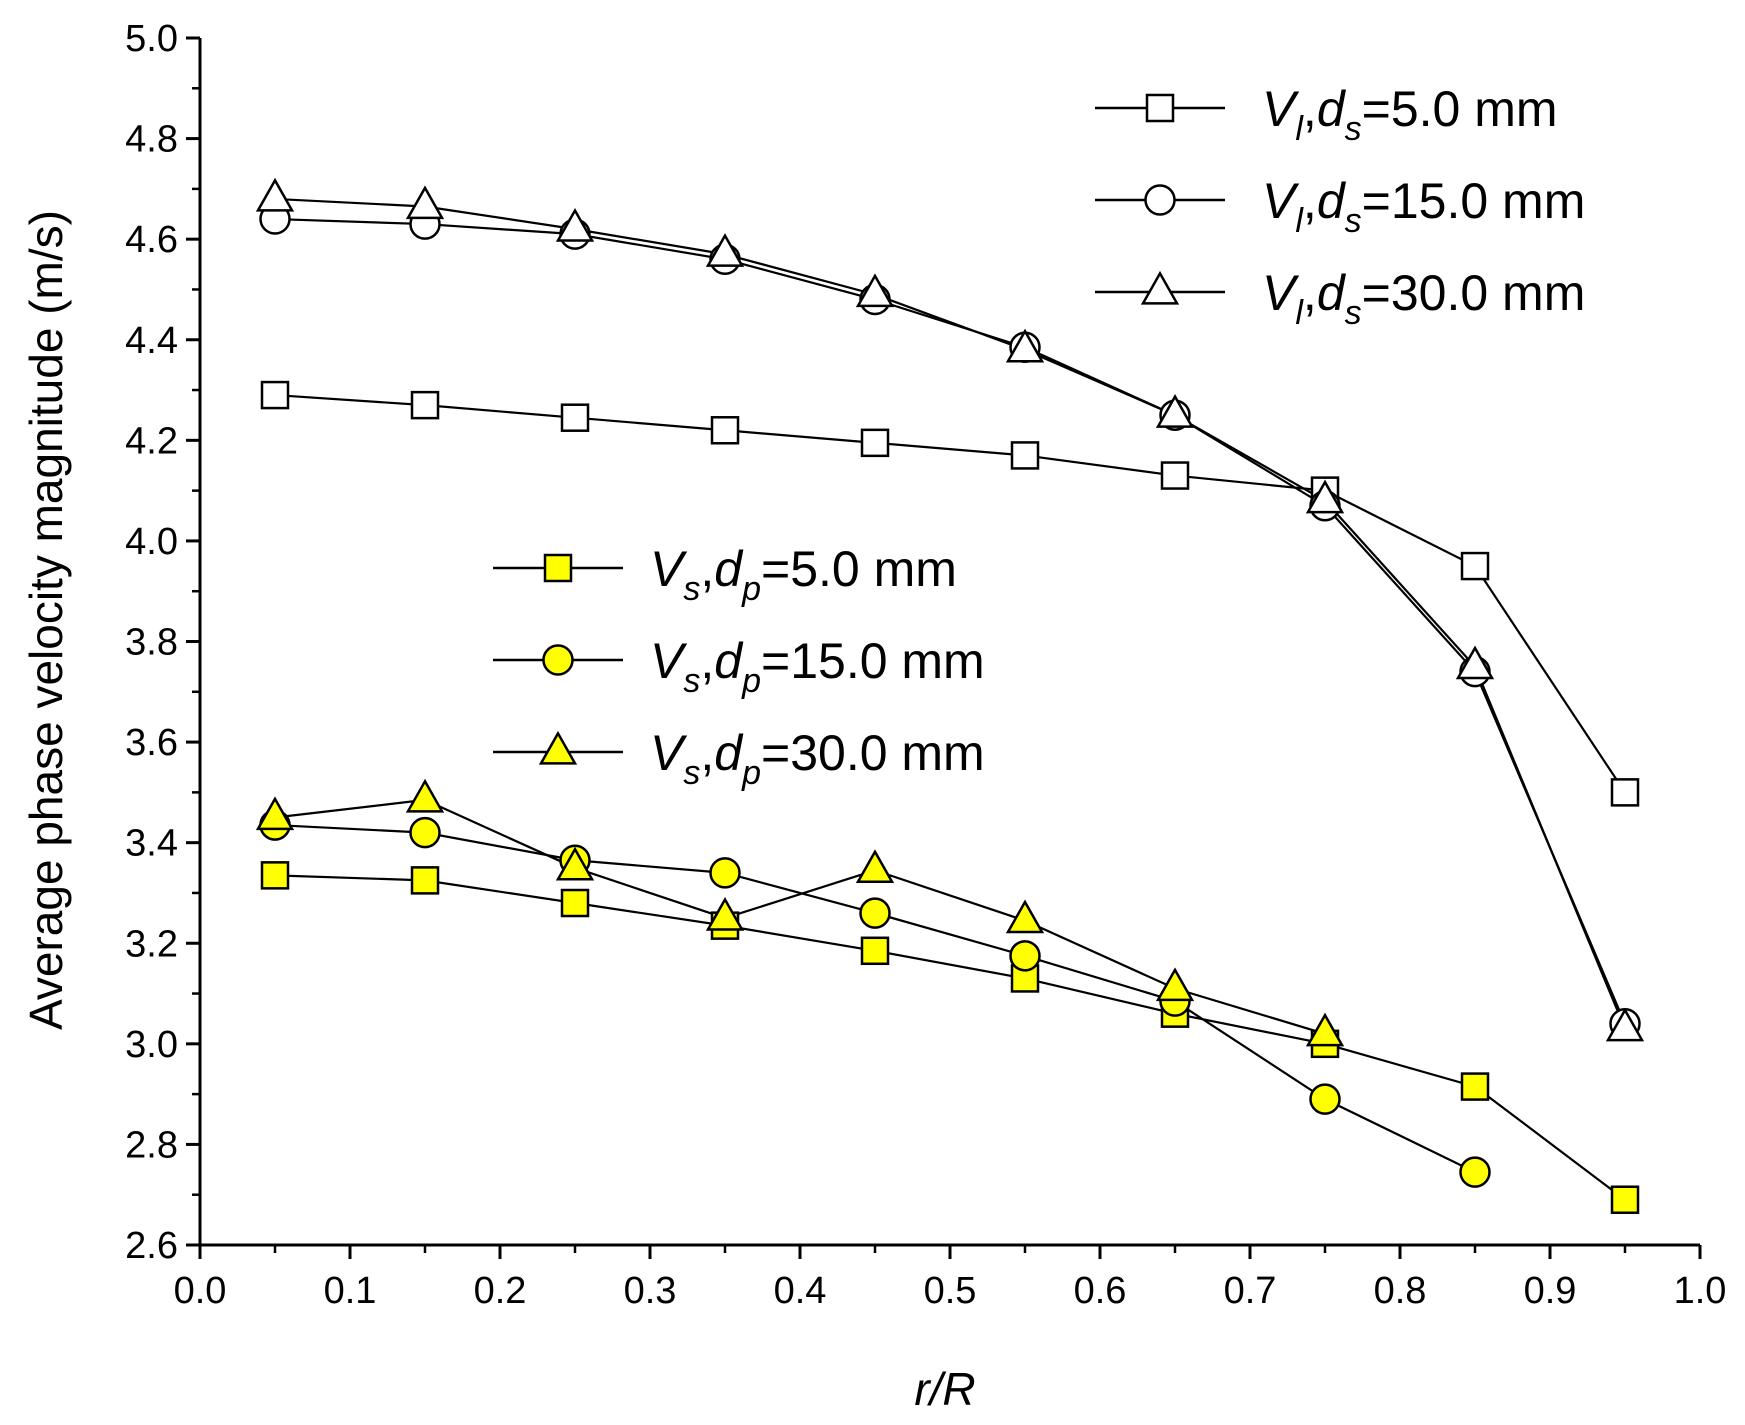  What do you see at coordinates (944, 1389) in the screenshot?
I see `x-axis-title: r/R` at bounding box center [944, 1389].